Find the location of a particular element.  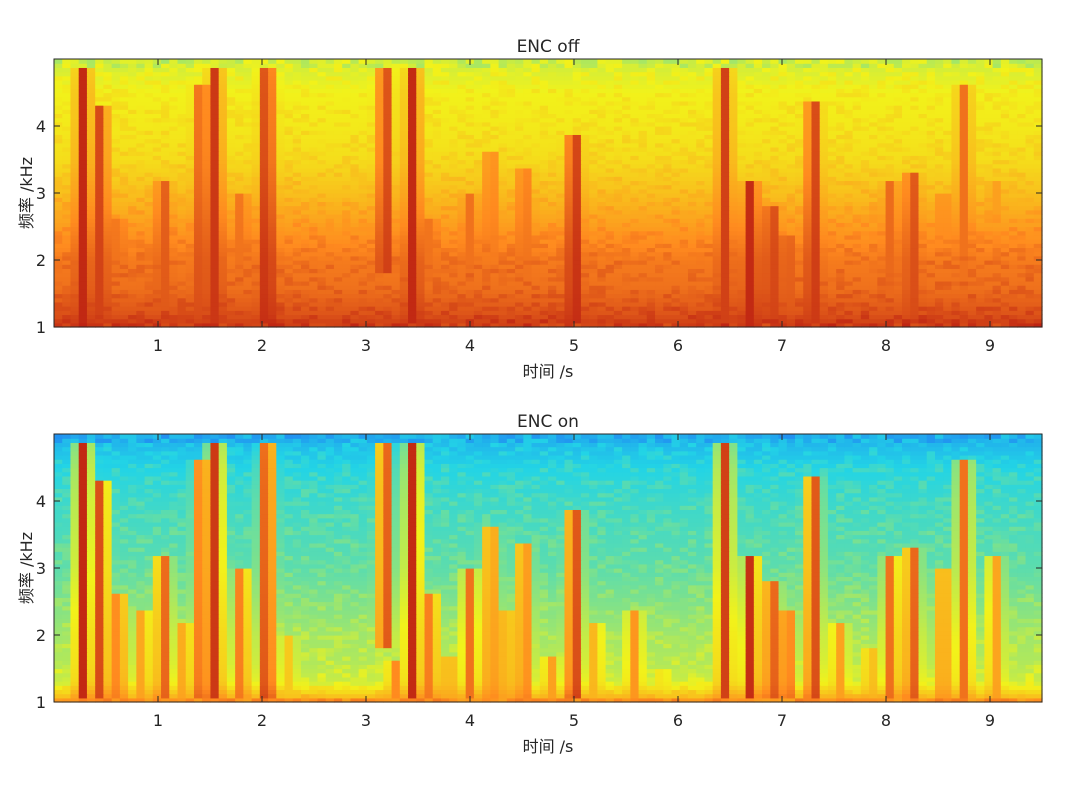

chart-title: ENC off is located at coordinates (549, 47).